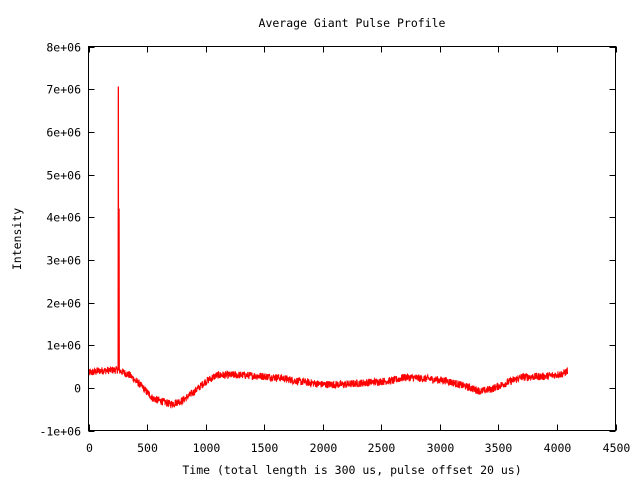  Describe the element at coordinates (63, 48) in the screenshot. I see `y-tick-label: 8e+06` at that location.